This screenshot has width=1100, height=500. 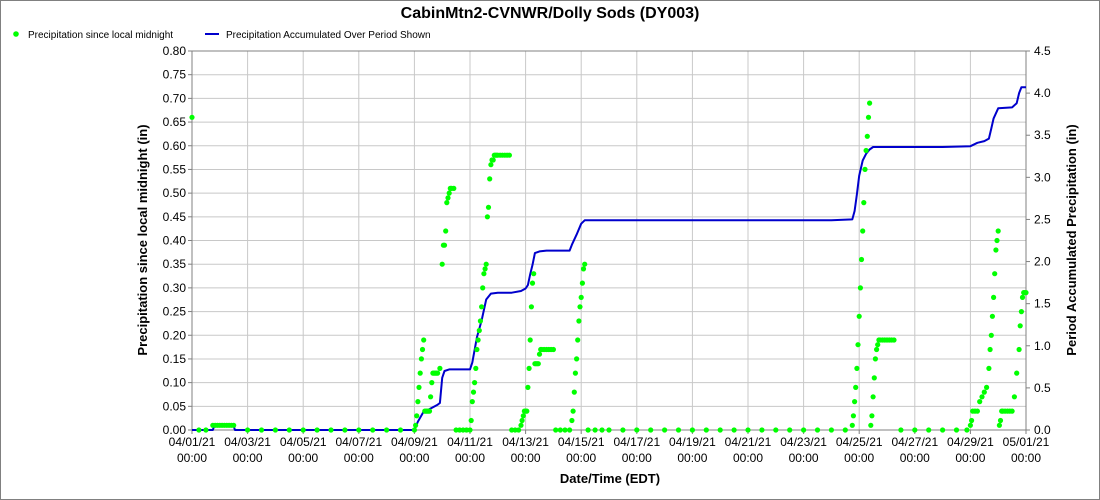 What do you see at coordinates (1042, 430) in the screenshot?
I see `right-tick-label: 0.0` at bounding box center [1042, 430].